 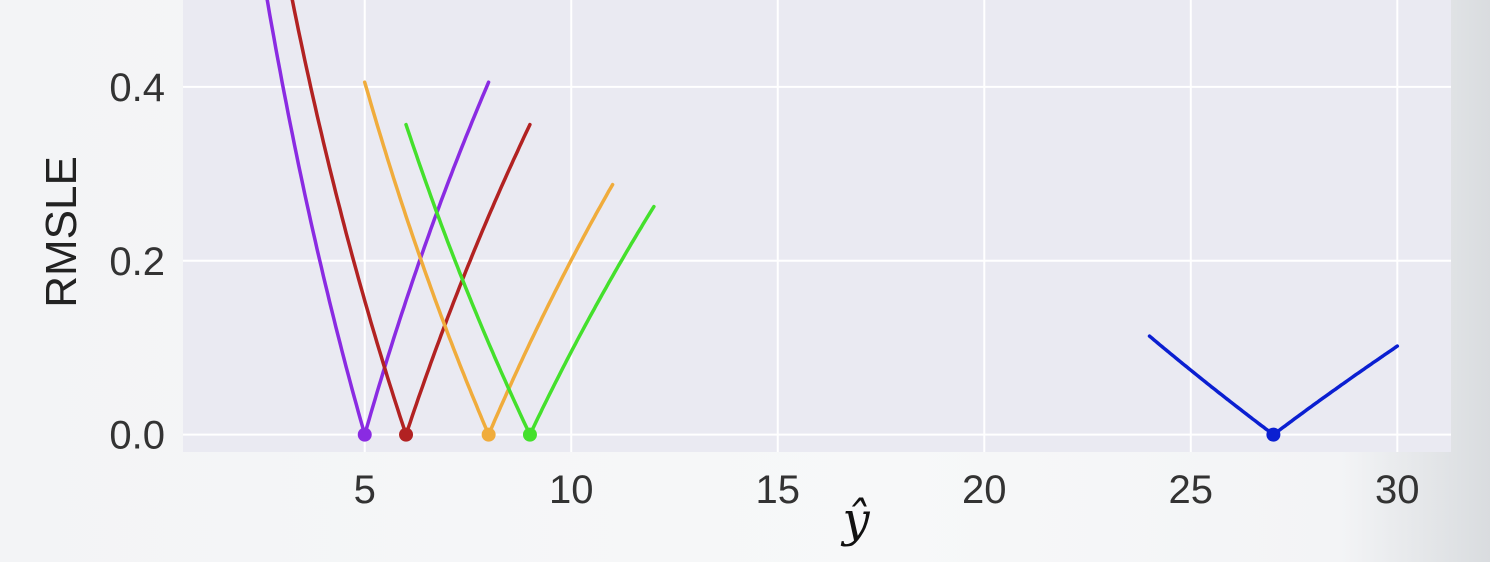 What do you see at coordinates (1397, 490) in the screenshot?
I see `x-tick-label: 30` at bounding box center [1397, 490].